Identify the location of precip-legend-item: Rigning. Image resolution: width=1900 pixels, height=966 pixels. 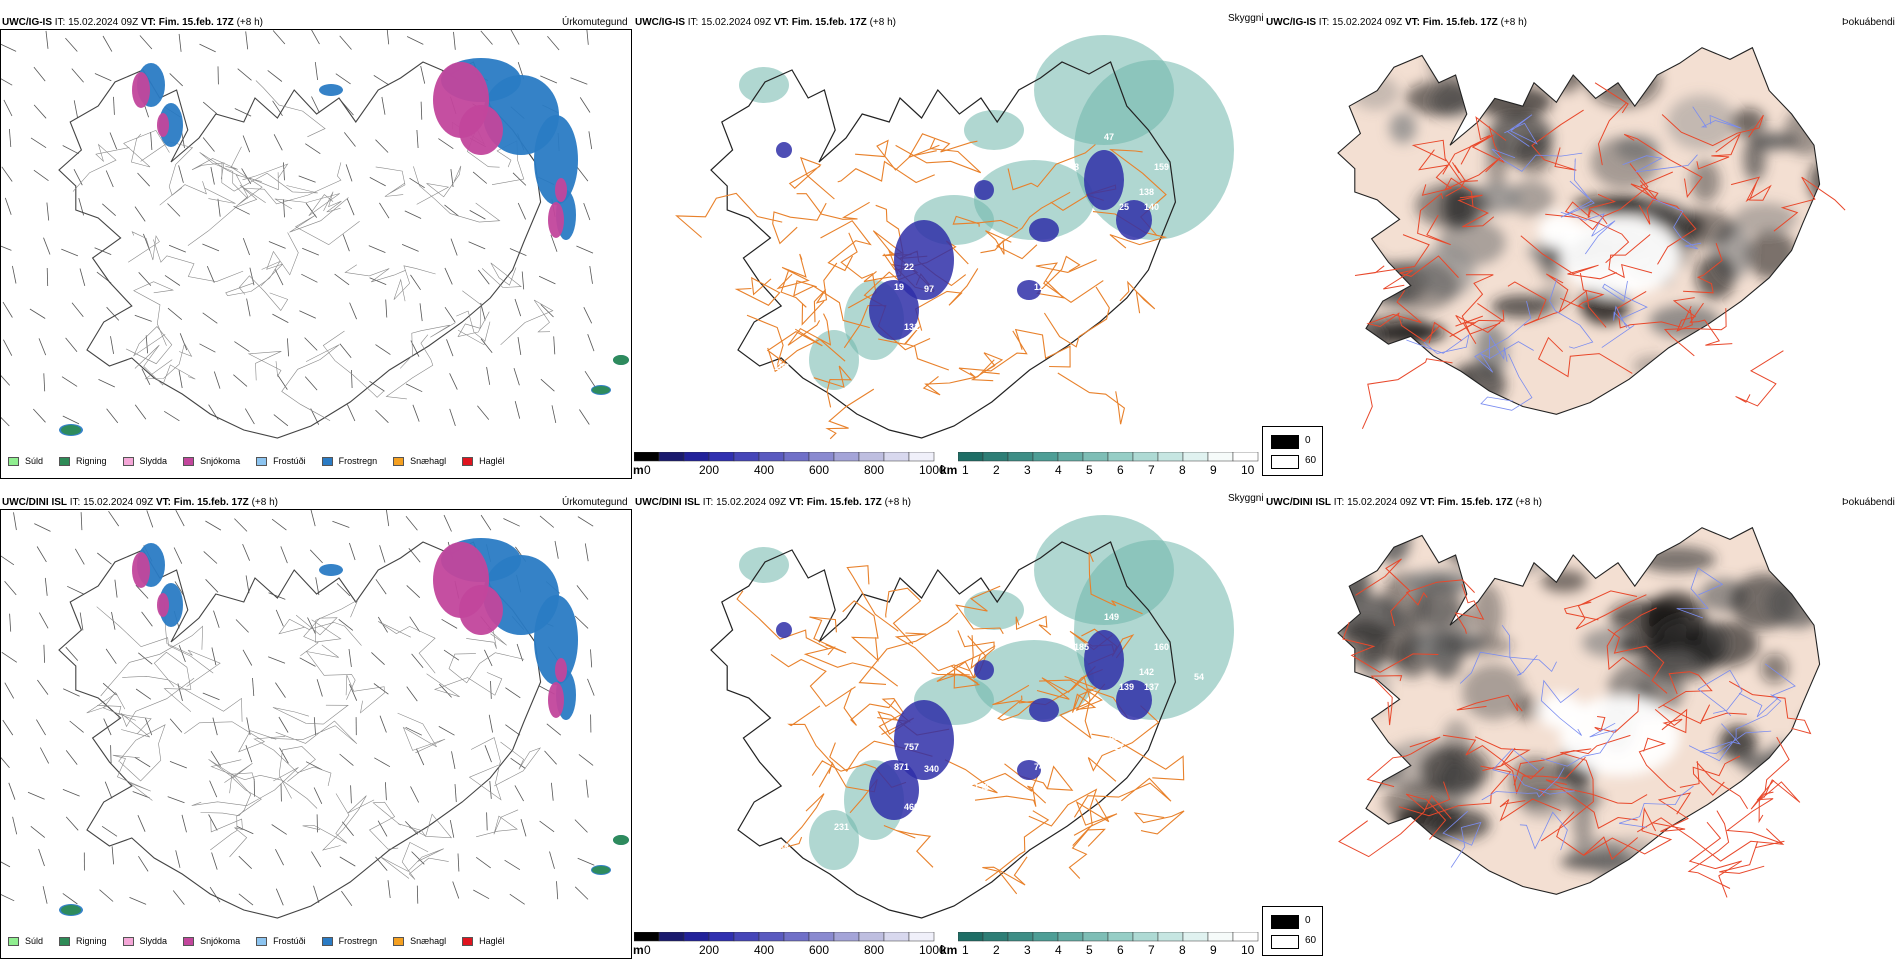
(83, 461).